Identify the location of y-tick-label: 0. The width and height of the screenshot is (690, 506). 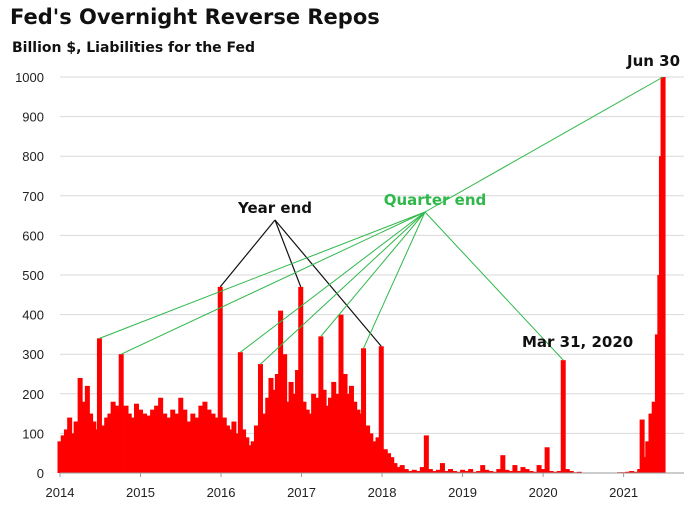
(40, 473).